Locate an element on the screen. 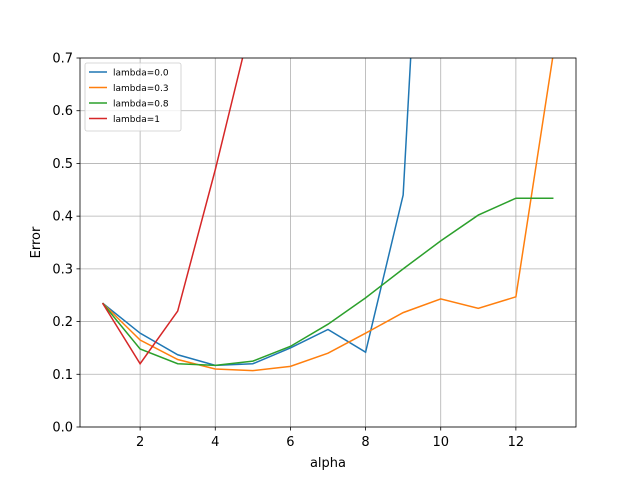 The image size is (640, 480). y-tick-label: 0.0 is located at coordinates (62, 428).